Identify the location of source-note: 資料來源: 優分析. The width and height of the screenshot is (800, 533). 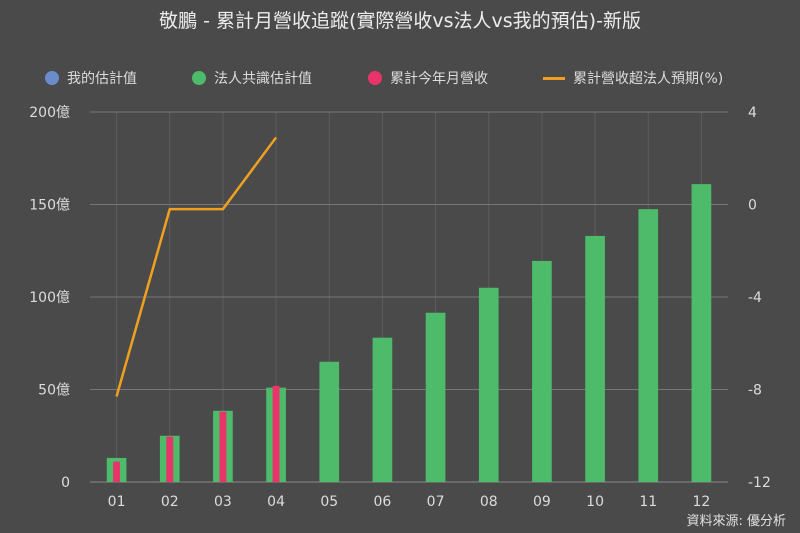
(736, 521).